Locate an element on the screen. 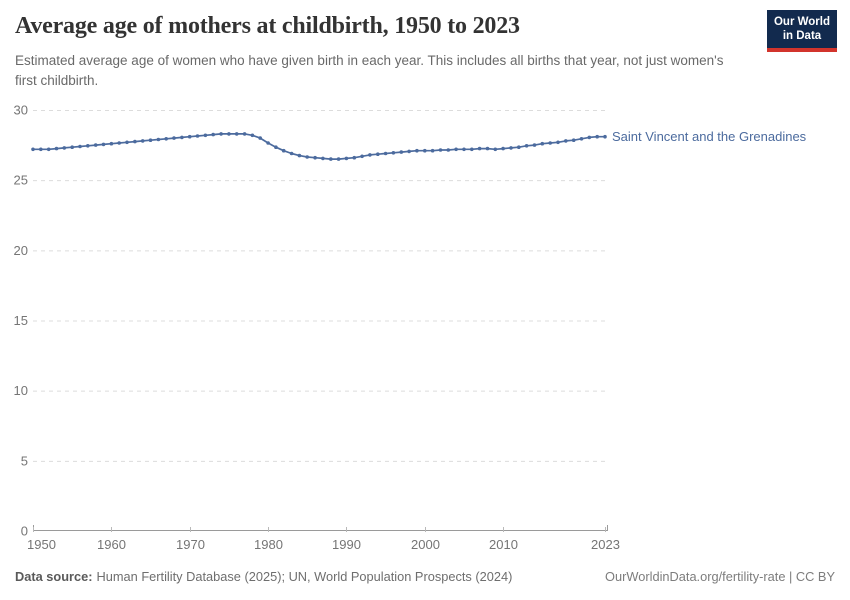  svg-text: 1980 is located at coordinates (268, 544).